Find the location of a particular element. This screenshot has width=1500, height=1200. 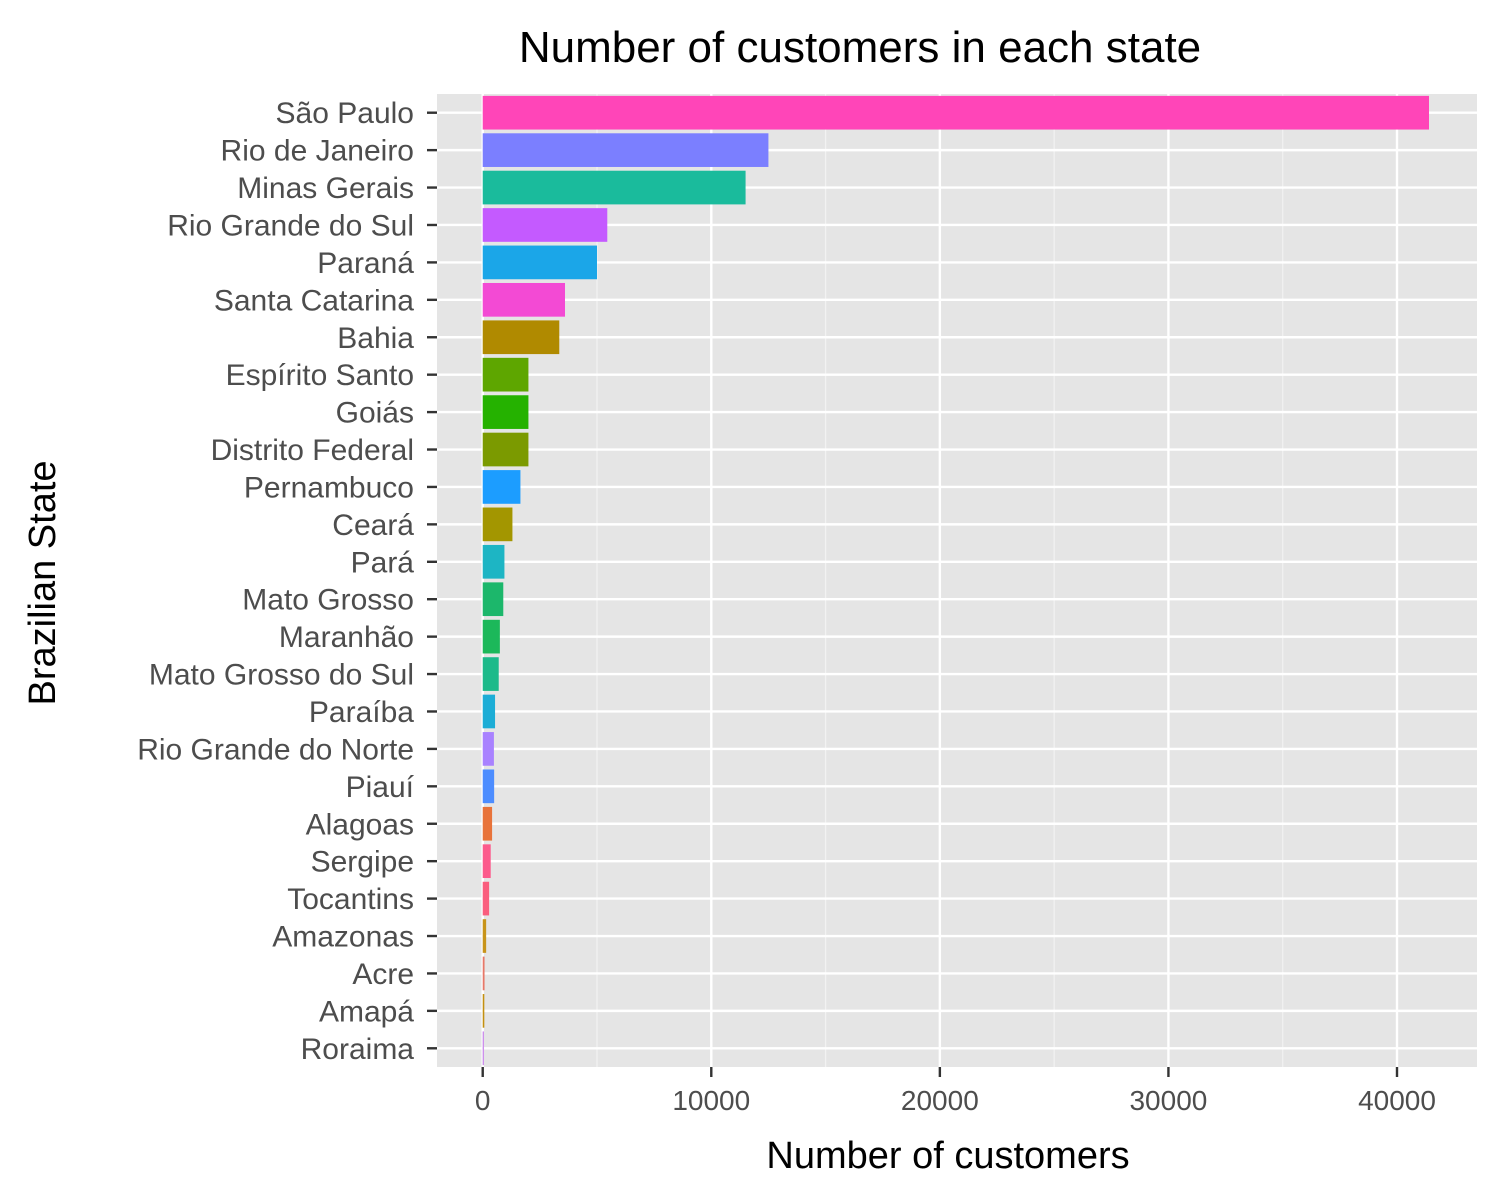

x-axis-title: Number of customers is located at coordinates (947, 1156).